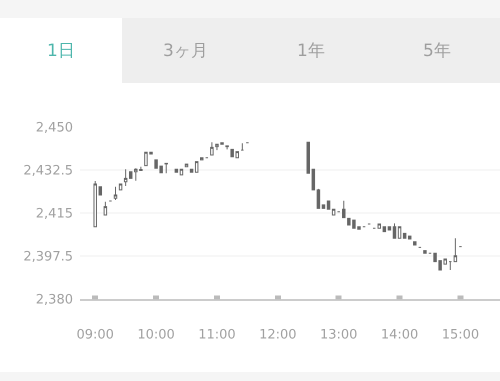 The image size is (500, 381). I want to click on x-tick-label: 09:00, so click(95, 334).